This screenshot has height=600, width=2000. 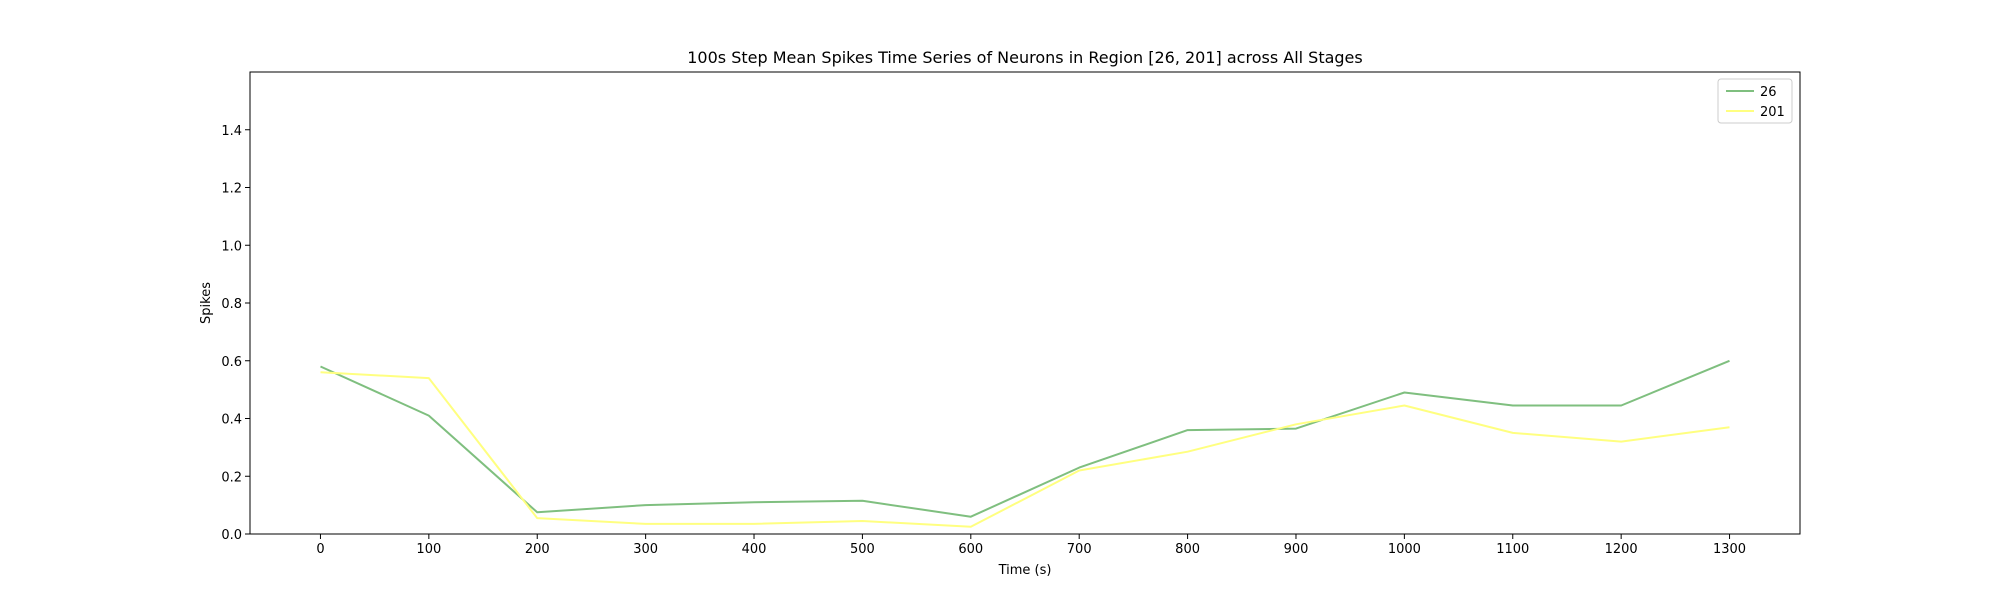 What do you see at coordinates (537, 549) in the screenshot?
I see `x-tick-label: 200` at bounding box center [537, 549].